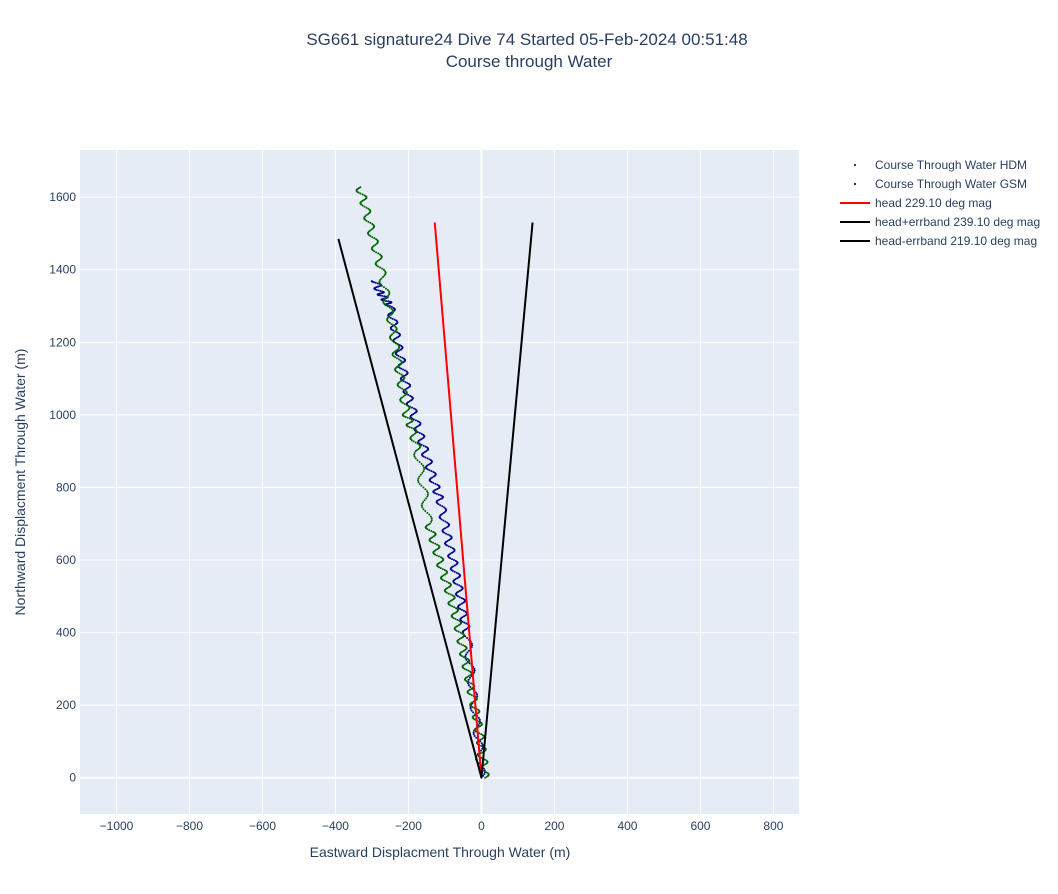 This screenshot has width=1058, height=894. What do you see at coordinates (62, 342) in the screenshot?
I see `y-tick-label: 1200` at bounding box center [62, 342].